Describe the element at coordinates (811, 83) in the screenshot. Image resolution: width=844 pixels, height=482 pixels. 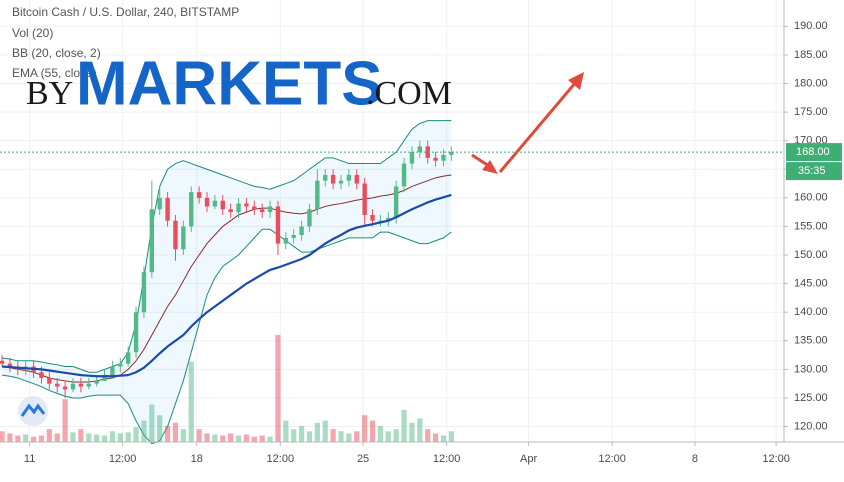
I see `y-tick-label: 180.00` at that location.